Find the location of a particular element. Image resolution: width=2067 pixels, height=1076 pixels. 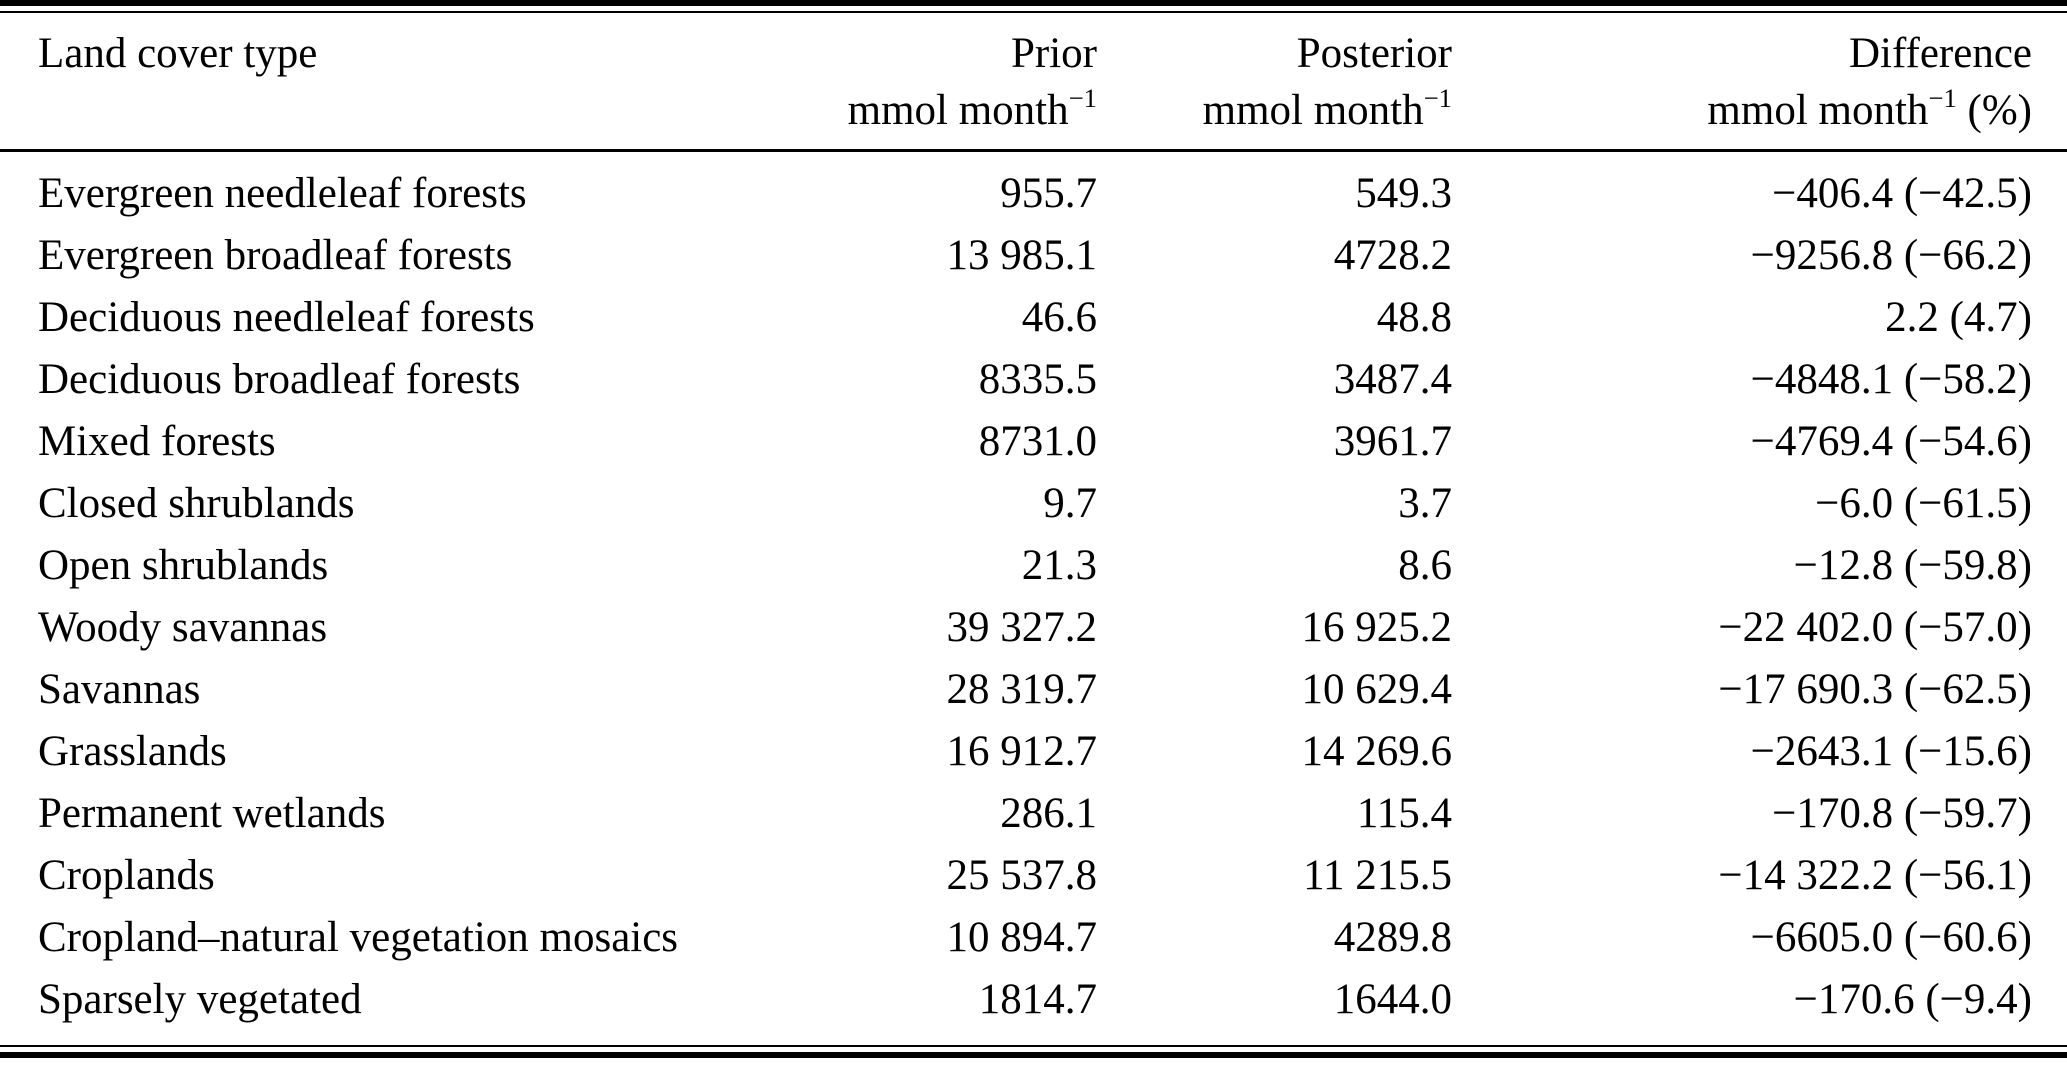

difference-value-cell: −406.4 (−42.5) is located at coordinates (1902, 193).